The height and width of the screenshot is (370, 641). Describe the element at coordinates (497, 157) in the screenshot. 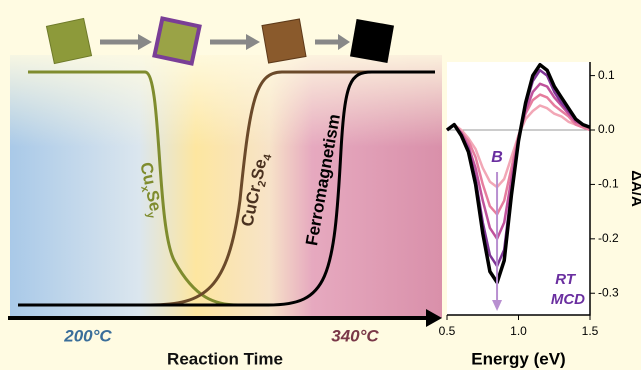

I see `b-label: B` at that location.